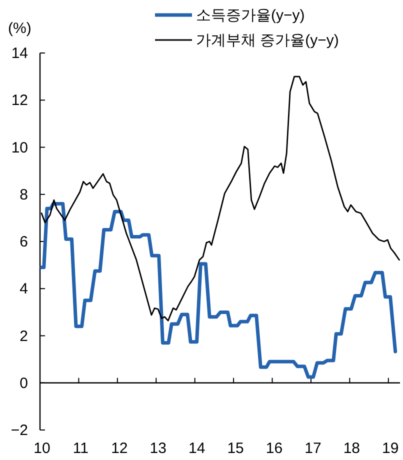 The image size is (403, 460). I want to click on y-axis-title: (%), so click(20, 28).